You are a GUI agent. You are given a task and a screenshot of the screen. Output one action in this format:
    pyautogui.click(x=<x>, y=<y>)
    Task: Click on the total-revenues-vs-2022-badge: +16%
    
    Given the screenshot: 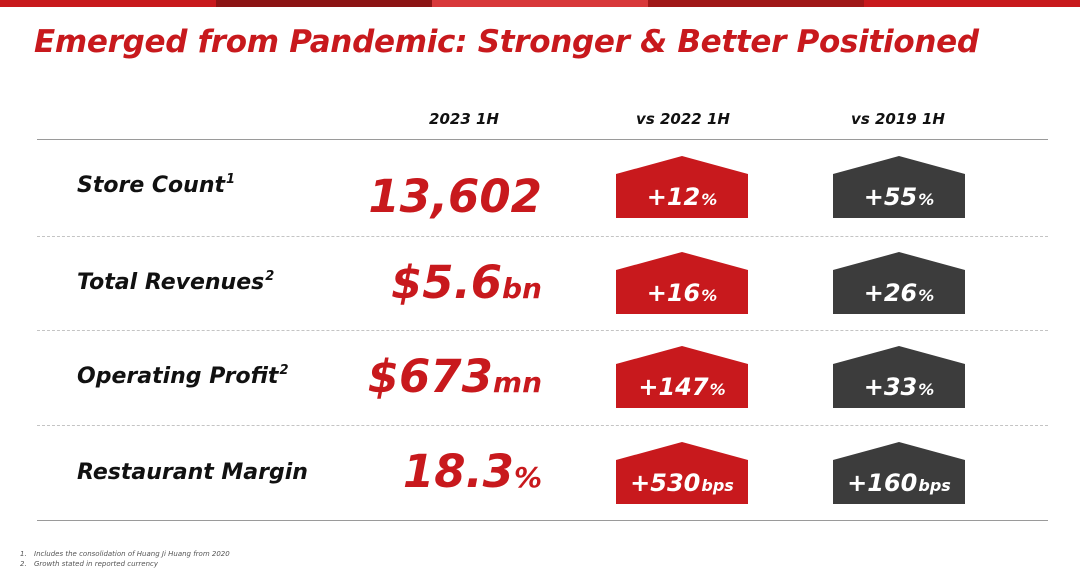 What is the action you would take?
    pyautogui.click(x=682, y=283)
    